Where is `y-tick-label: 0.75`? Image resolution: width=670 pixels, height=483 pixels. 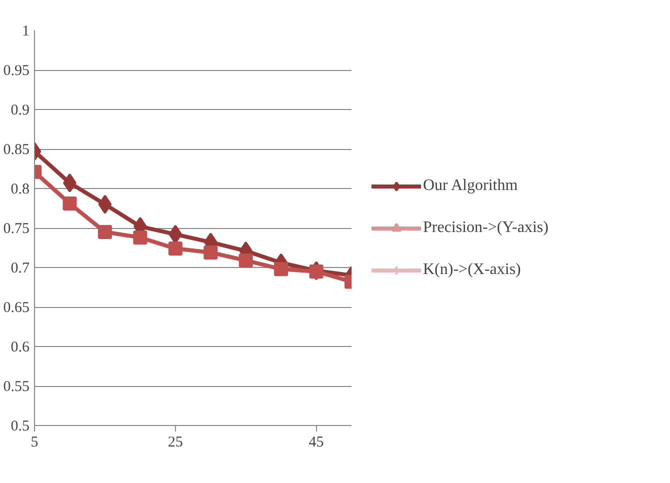 y-tick-label: 0.75 is located at coordinates (16, 229).